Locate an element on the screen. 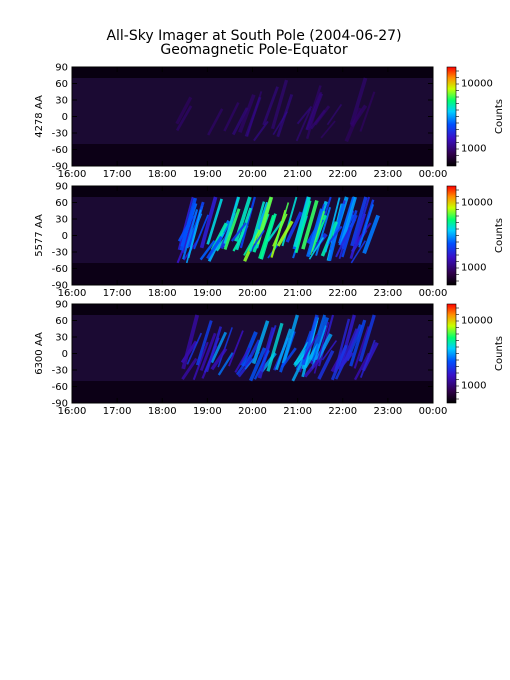 This screenshot has width=510, height=680. y-tick-label: -60 is located at coordinates (60, 387).